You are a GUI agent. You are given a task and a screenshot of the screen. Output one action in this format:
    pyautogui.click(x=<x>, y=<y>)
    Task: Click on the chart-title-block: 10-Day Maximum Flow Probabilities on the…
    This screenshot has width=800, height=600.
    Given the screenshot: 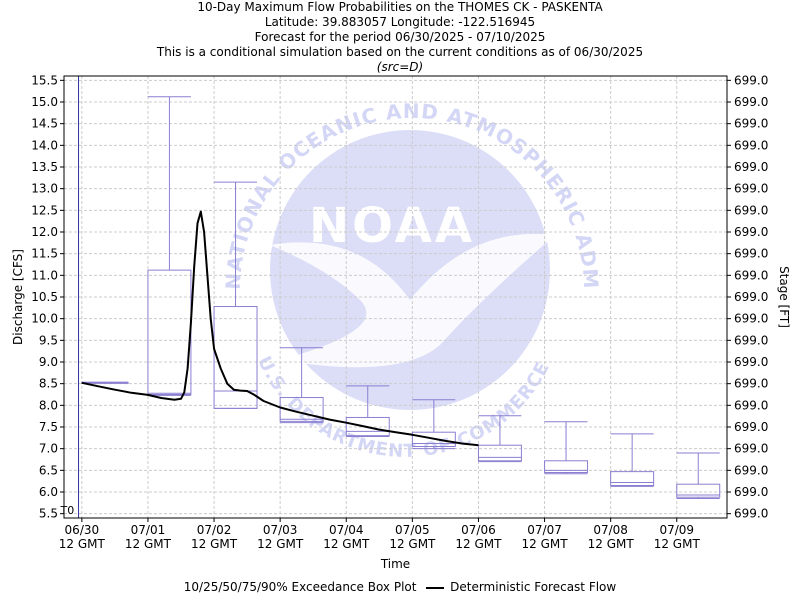 What is the action you would take?
    pyautogui.click(x=400, y=37)
    